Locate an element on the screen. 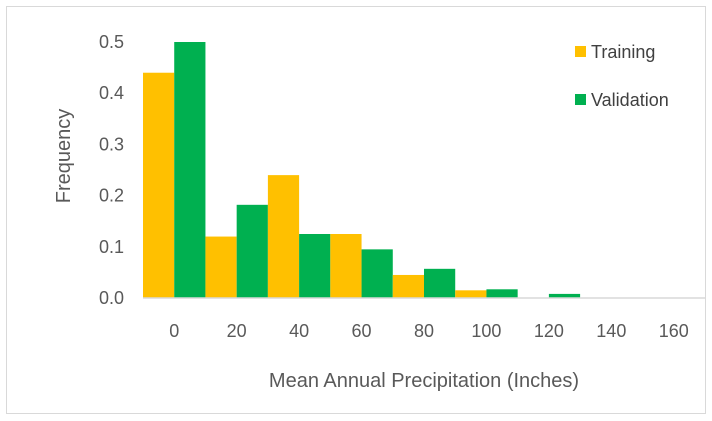 The image size is (712, 421). x-axis-title: Mean Annual Precipitation (Inches) is located at coordinates (424, 381).